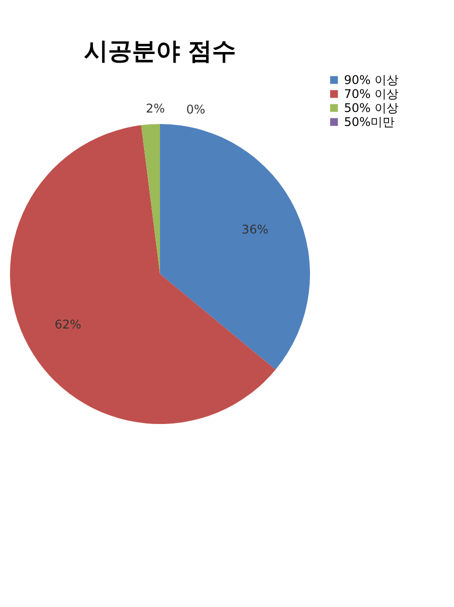  I want to click on legend-label: 90% 이상, so click(371, 80).